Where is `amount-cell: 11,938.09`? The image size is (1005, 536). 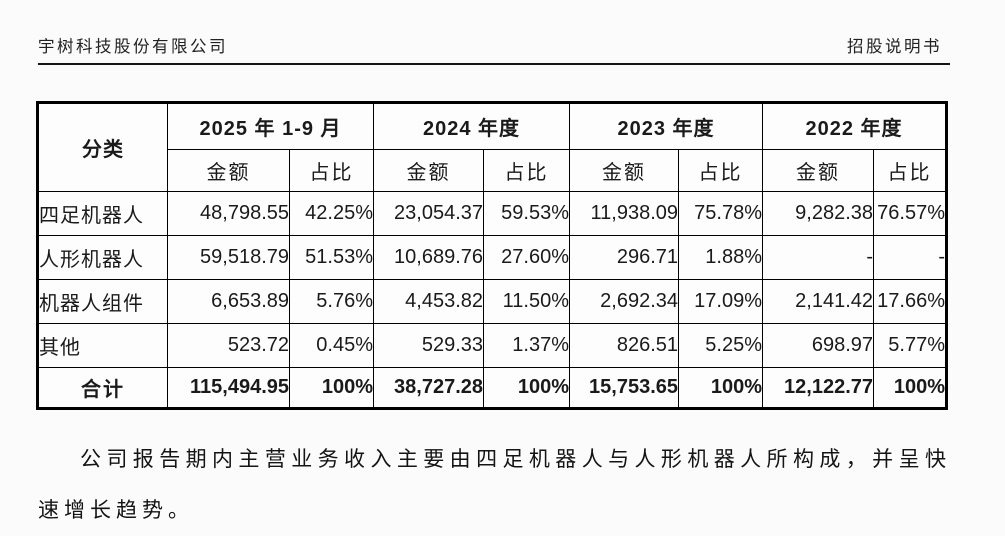
amount-cell: 11,938.09 is located at coordinates (624, 213).